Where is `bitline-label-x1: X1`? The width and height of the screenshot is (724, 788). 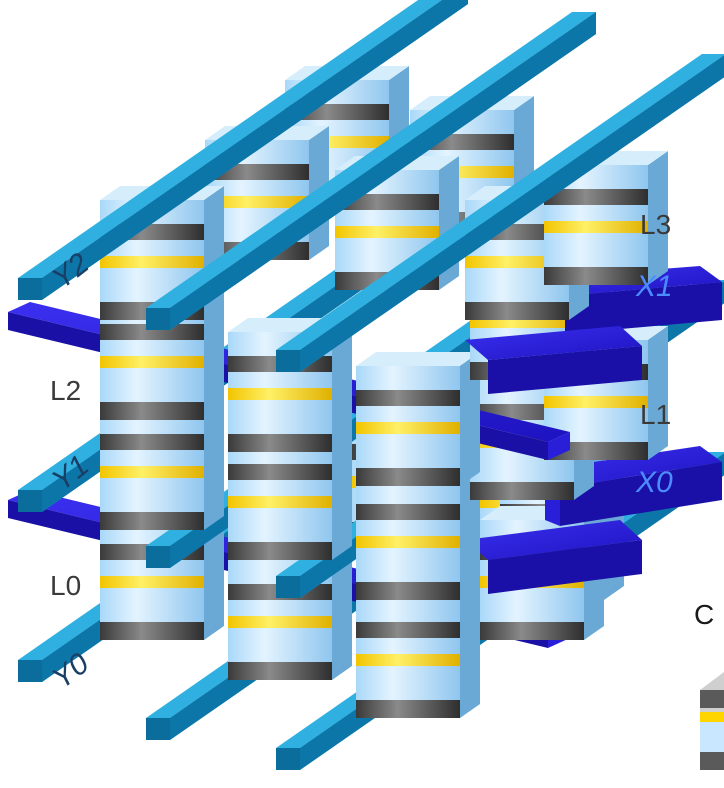 bitline-label-x1: X1 is located at coordinates (654, 286).